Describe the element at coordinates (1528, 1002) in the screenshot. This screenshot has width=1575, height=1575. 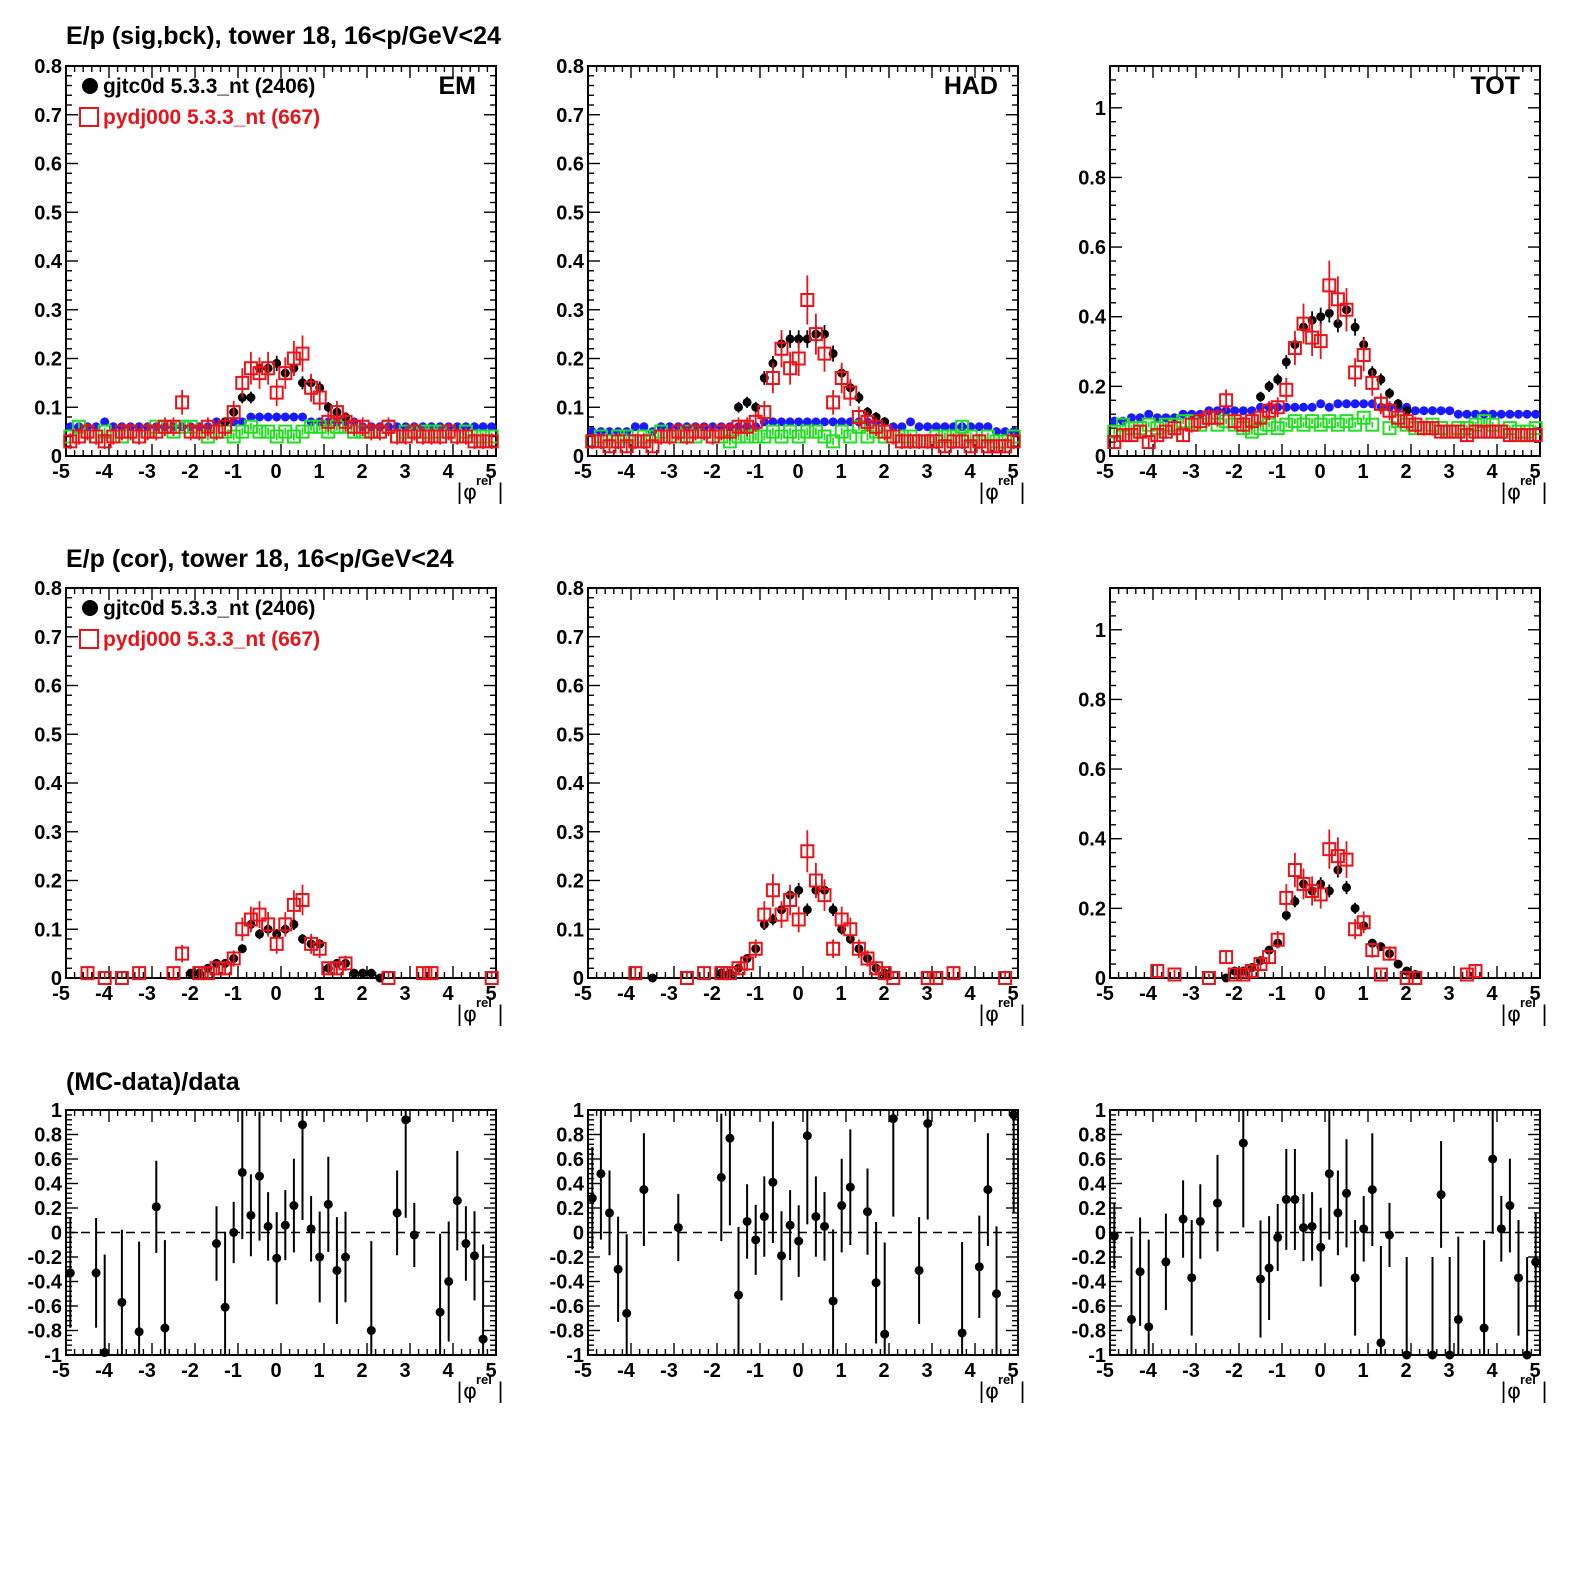
I see `x-axis-label-superscript: rel` at that location.